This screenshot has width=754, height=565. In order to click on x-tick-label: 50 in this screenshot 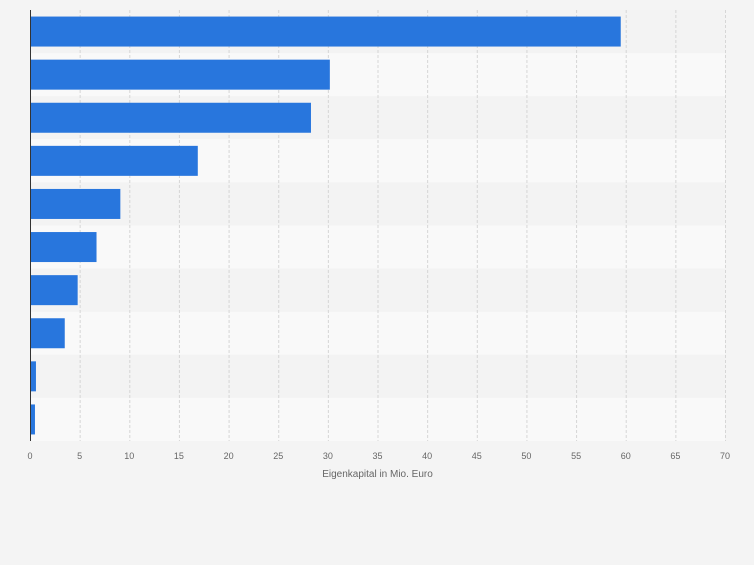, I will do `click(526, 456)`.